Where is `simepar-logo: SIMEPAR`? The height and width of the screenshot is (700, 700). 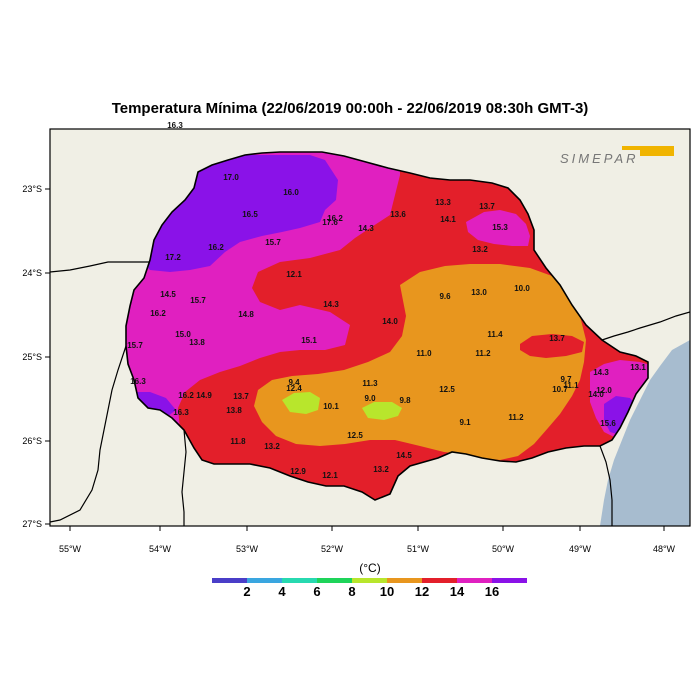
simepar-logo: SIMEPAR is located at coordinates (617, 156).